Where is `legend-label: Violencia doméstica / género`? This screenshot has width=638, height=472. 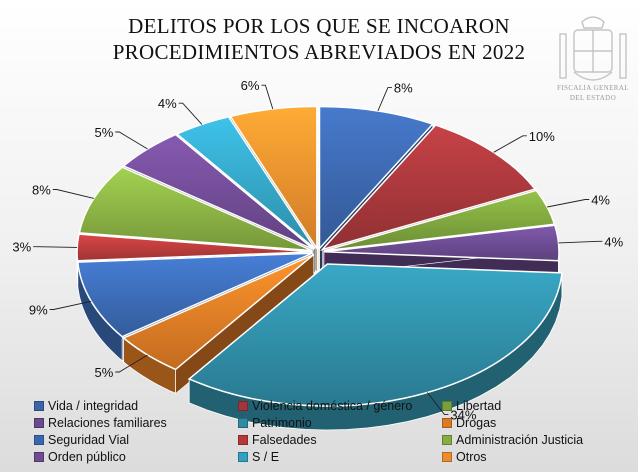 legend-label: Violencia doméstica / género is located at coordinates (332, 406).